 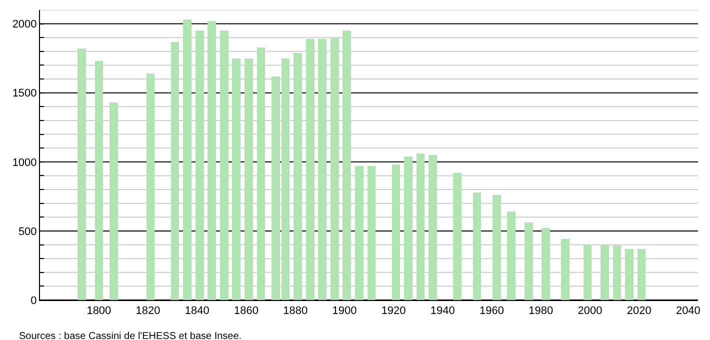 What do you see at coordinates (99, 311) in the screenshot?
I see `x-tick-label: 1800` at bounding box center [99, 311].